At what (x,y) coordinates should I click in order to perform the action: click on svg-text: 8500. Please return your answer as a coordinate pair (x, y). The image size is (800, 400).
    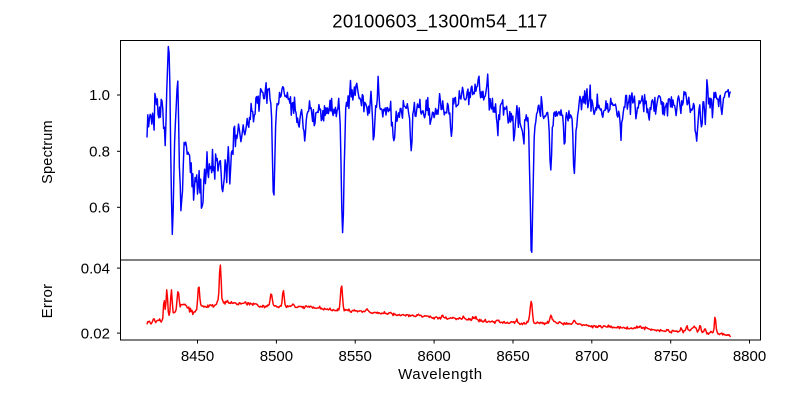
    Looking at the image, I should click on (276, 356).